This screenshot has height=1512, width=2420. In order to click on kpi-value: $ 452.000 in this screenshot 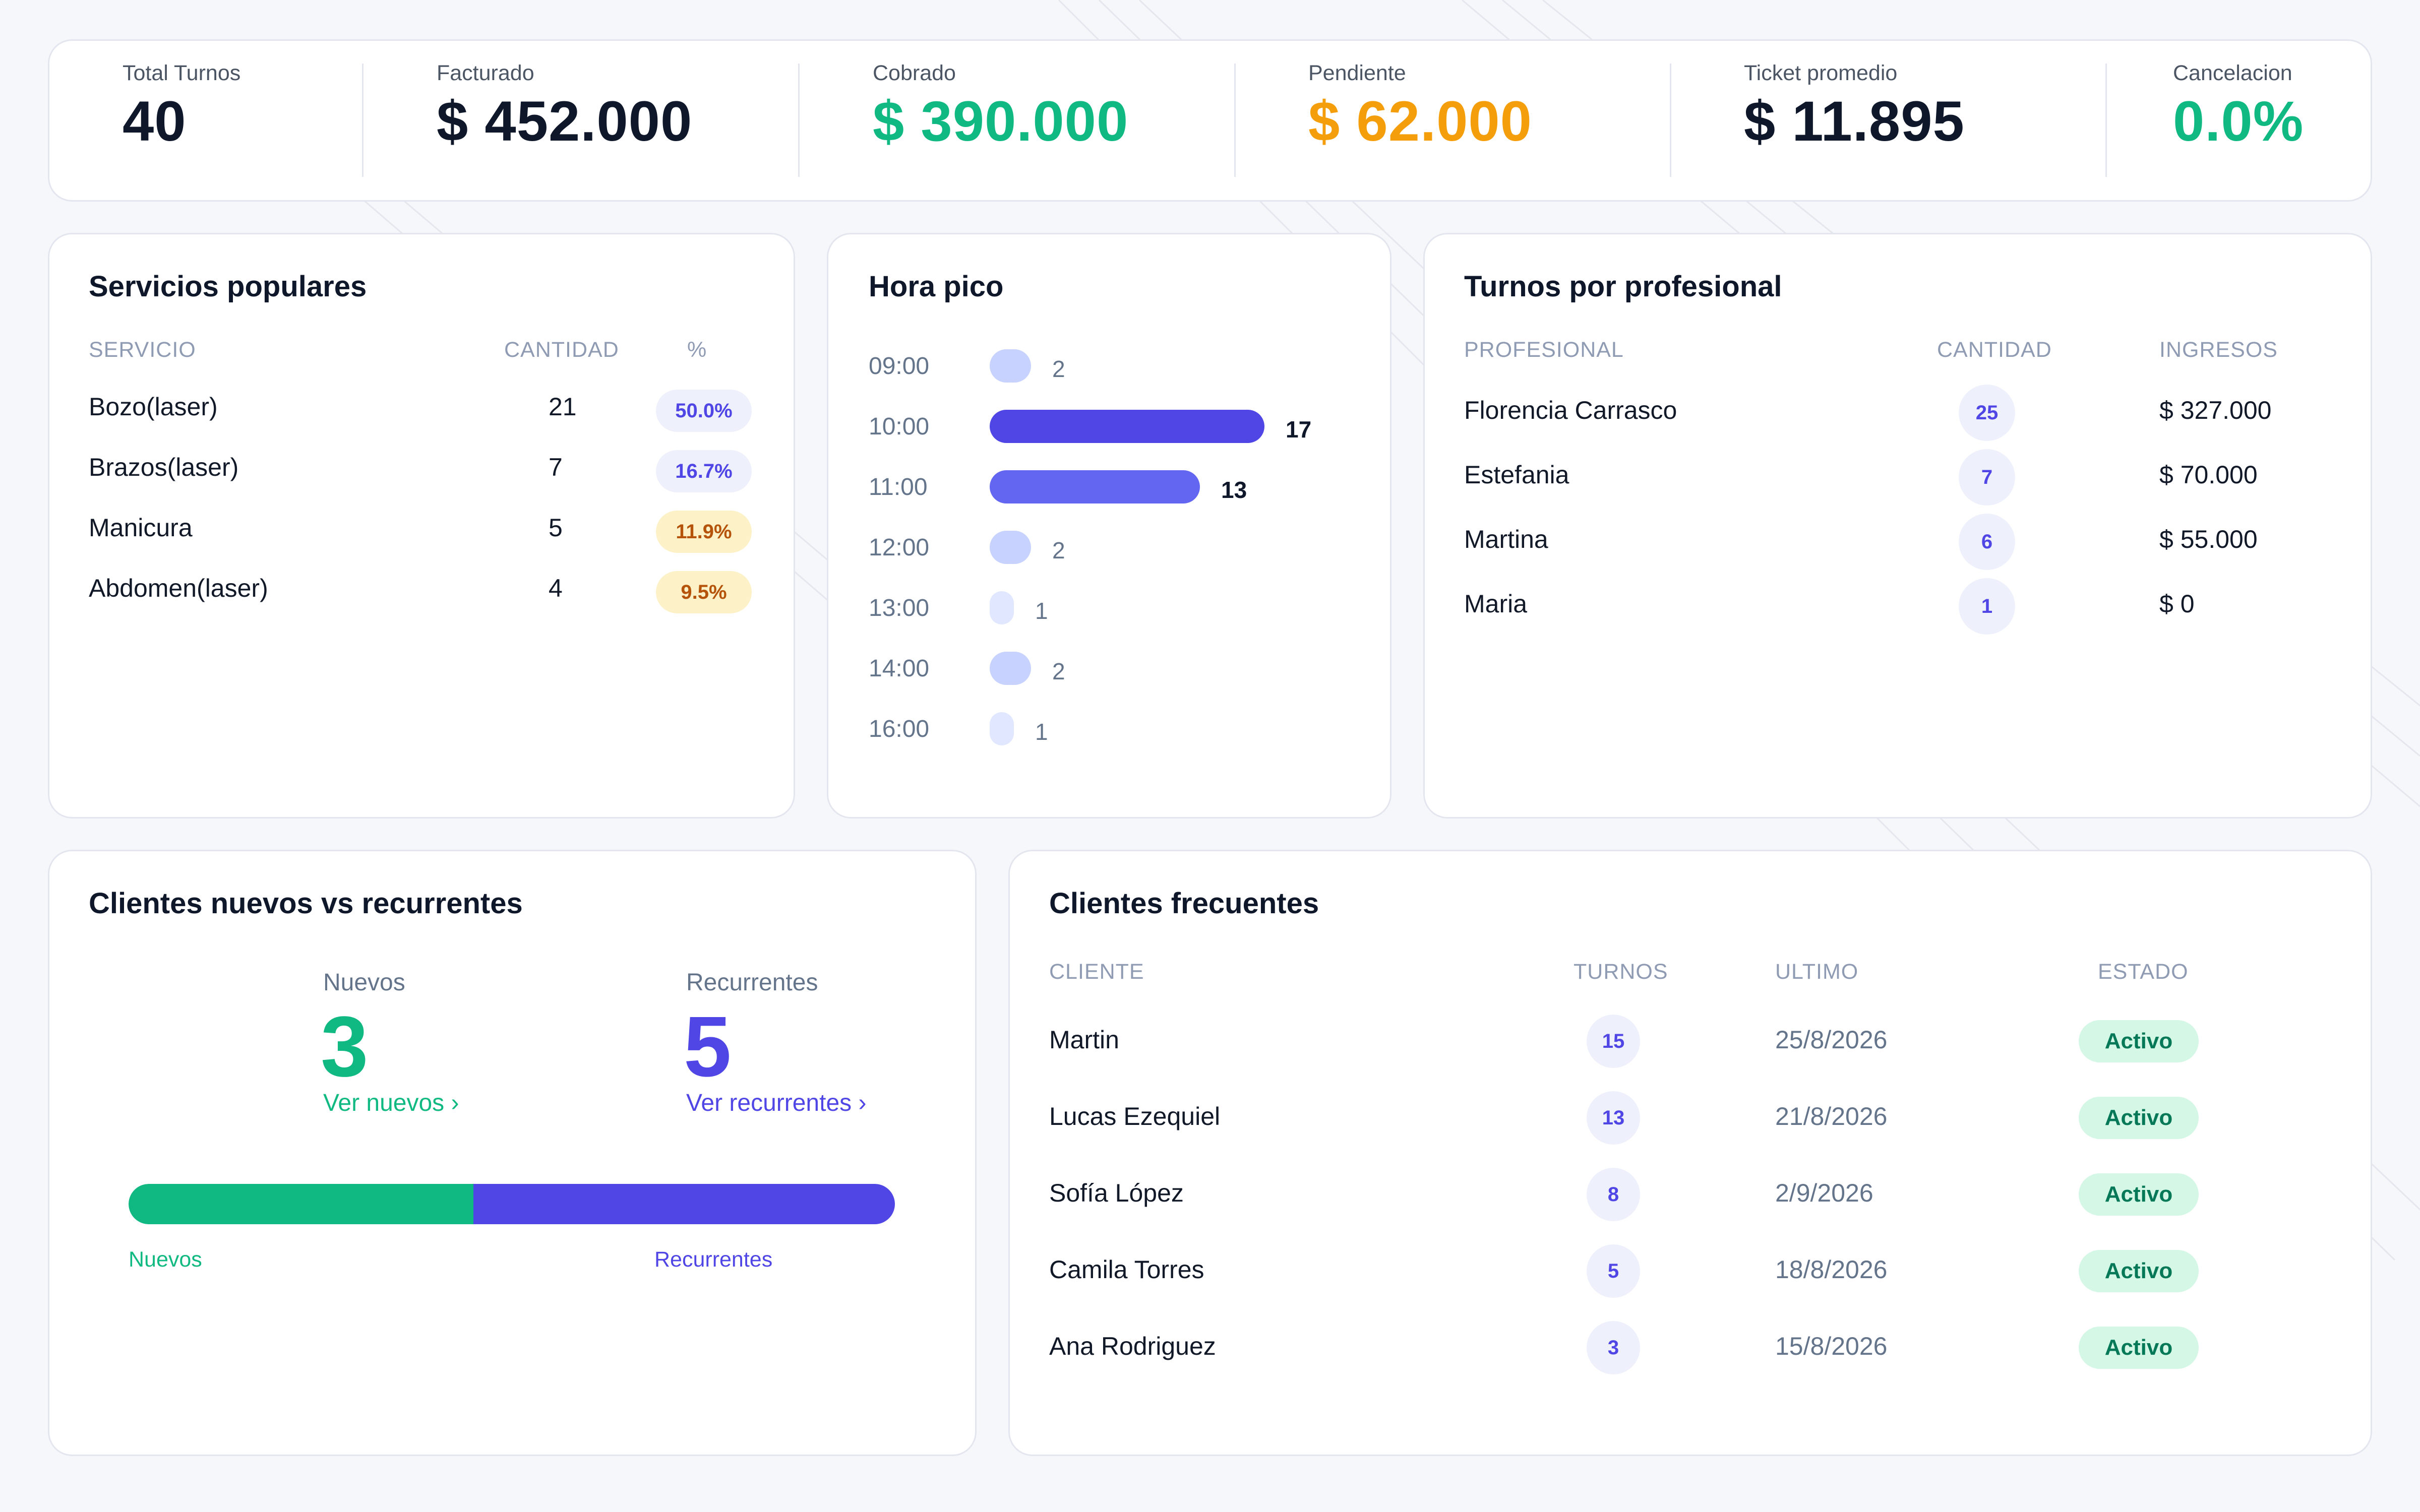, I will do `click(565, 121)`.